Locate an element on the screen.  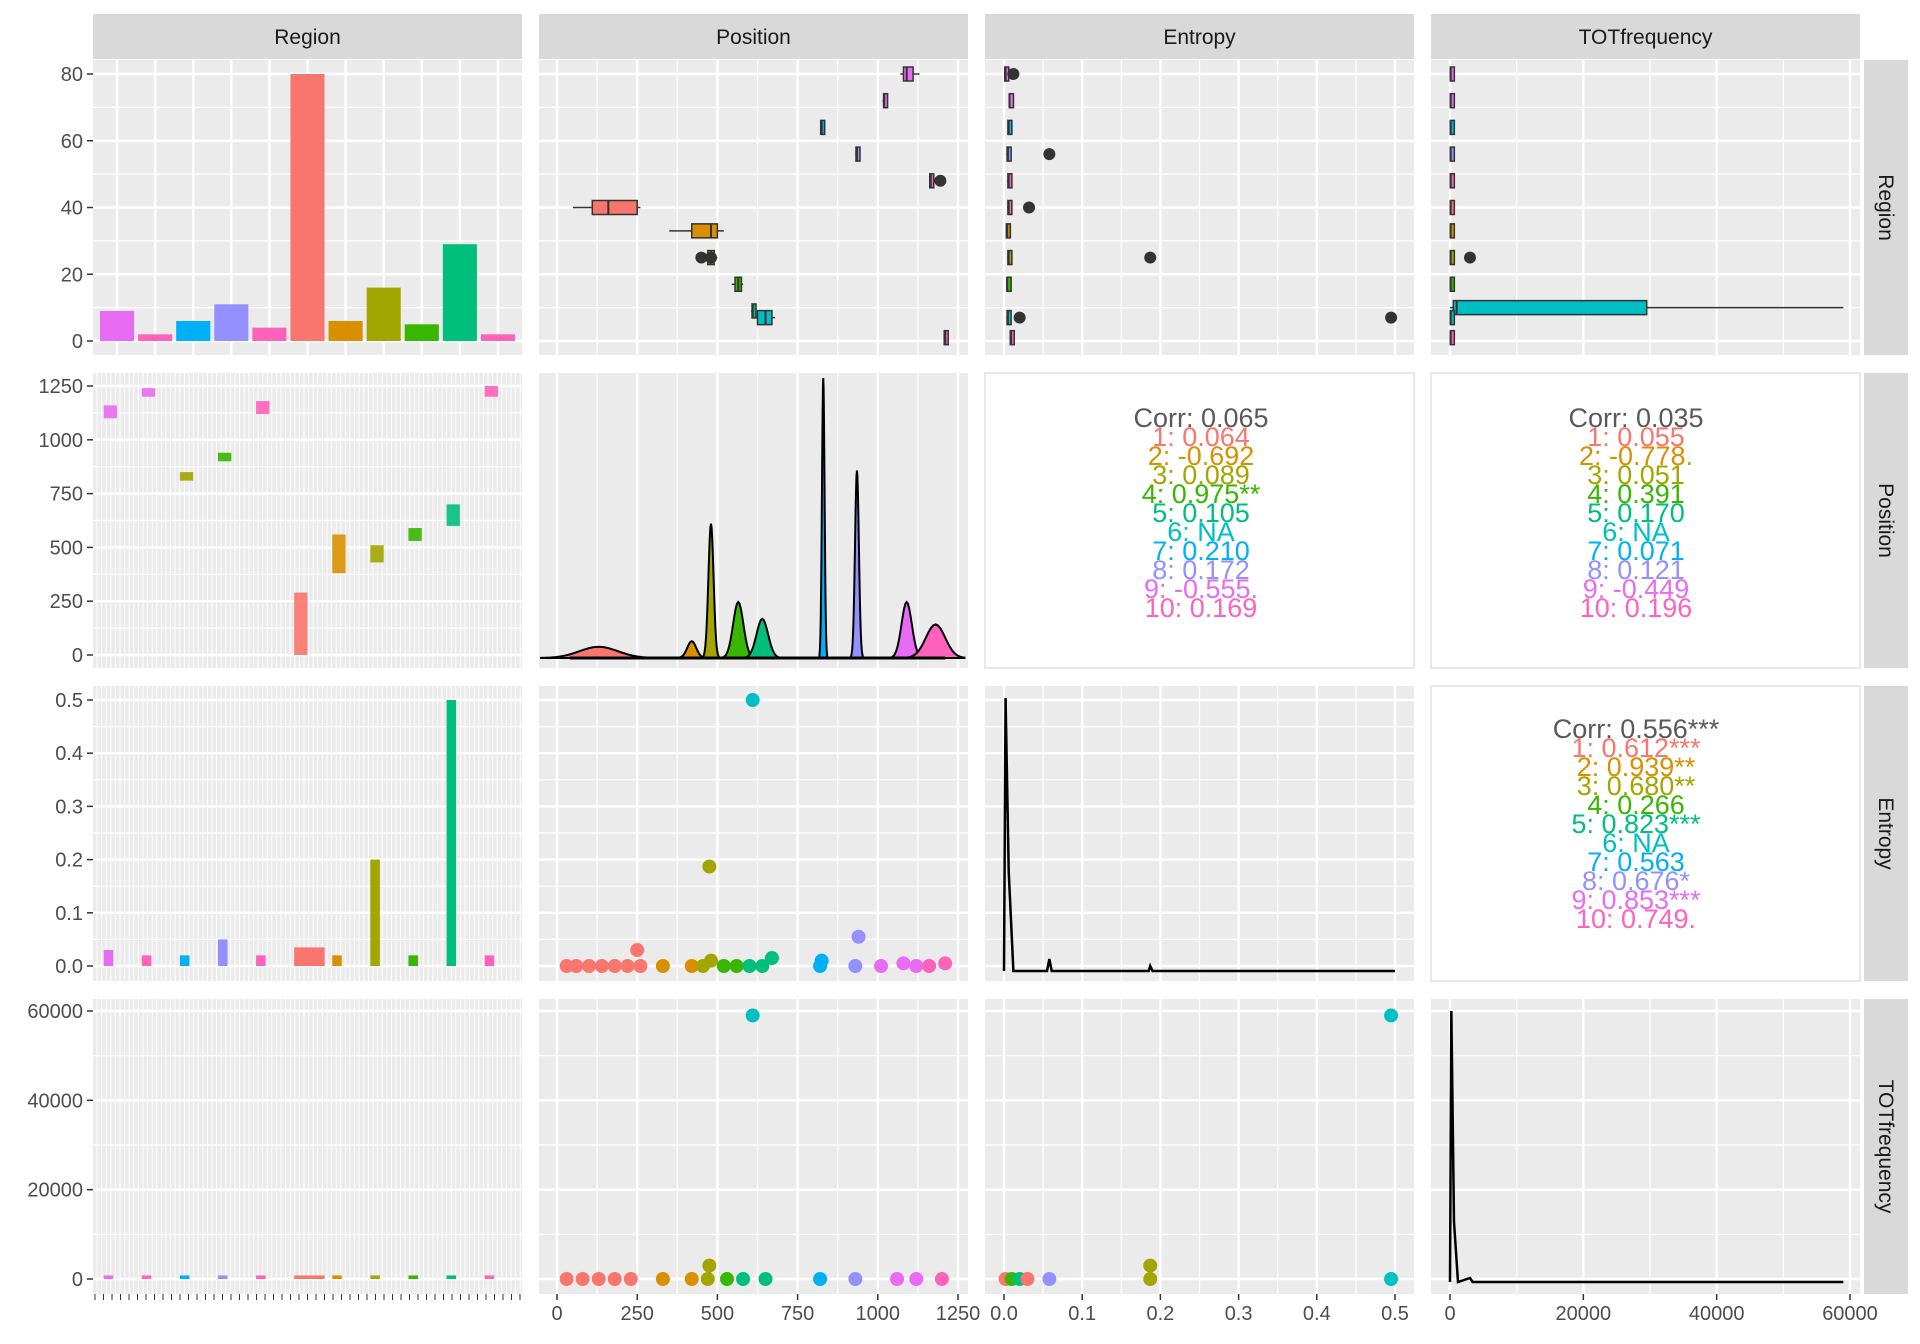
y-tick-label: 1000 is located at coordinates (61, 441).